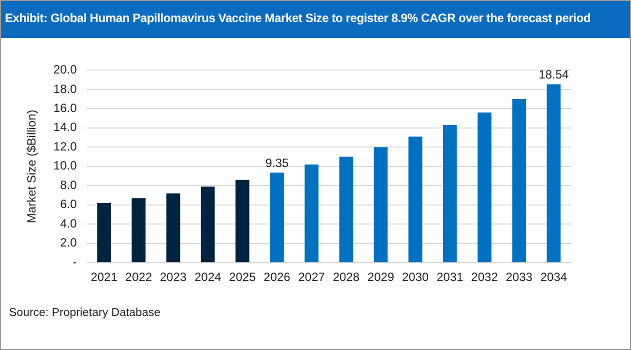  What do you see at coordinates (69, 223) in the screenshot?
I see `y-tick-label: 4.0` at bounding box center [69, 223].